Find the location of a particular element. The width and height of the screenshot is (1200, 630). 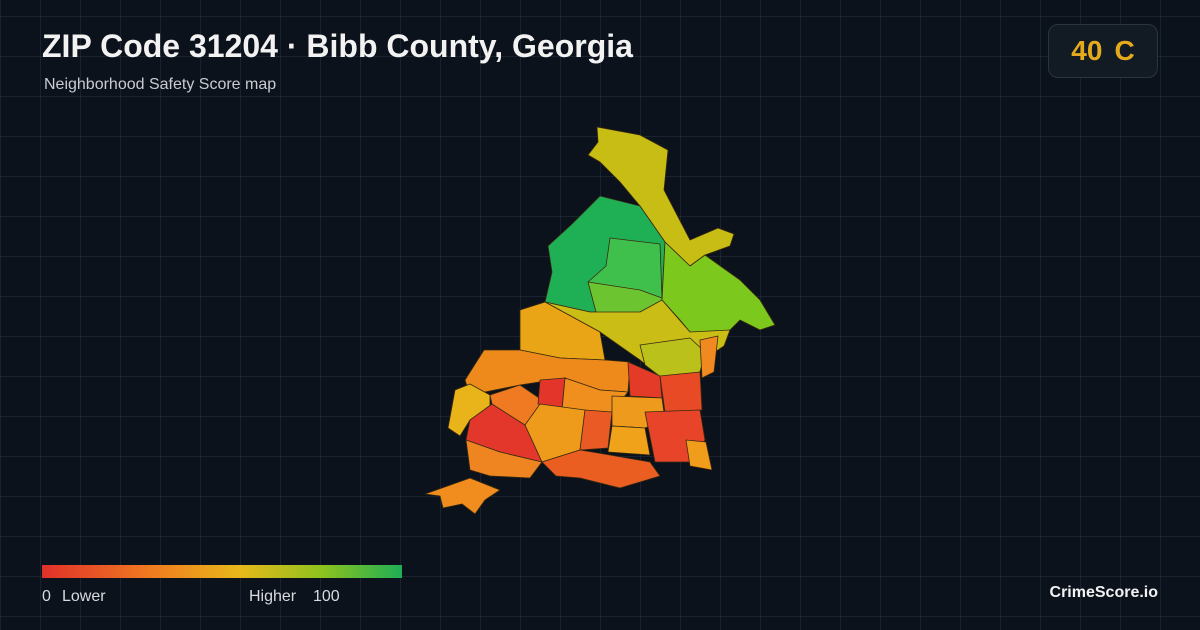

legend-max: 100 is located at coordinates (326, 596).